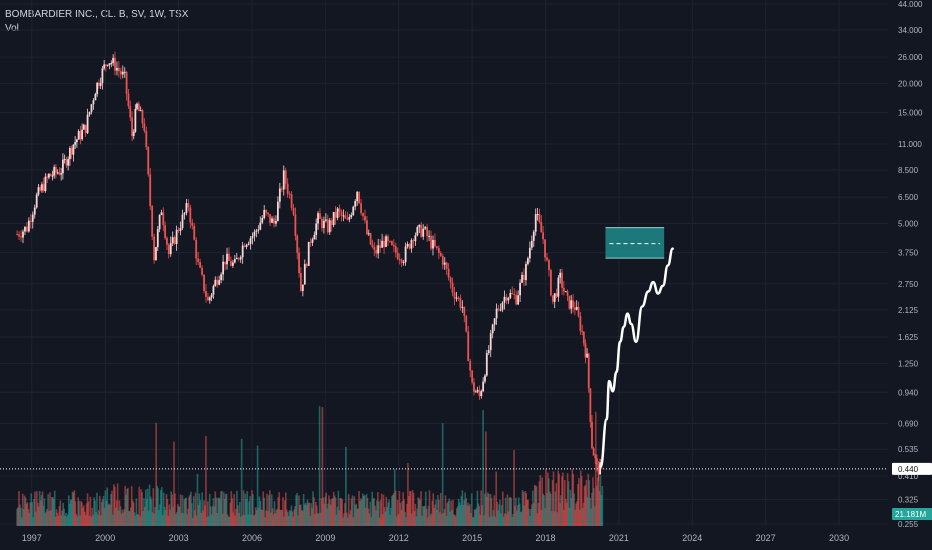 The width and height of the screenshot is (932, 550). Describe the element at coordinates (908, 170) in the screenshot. I see `price-tick-label: 8.500` at that location.